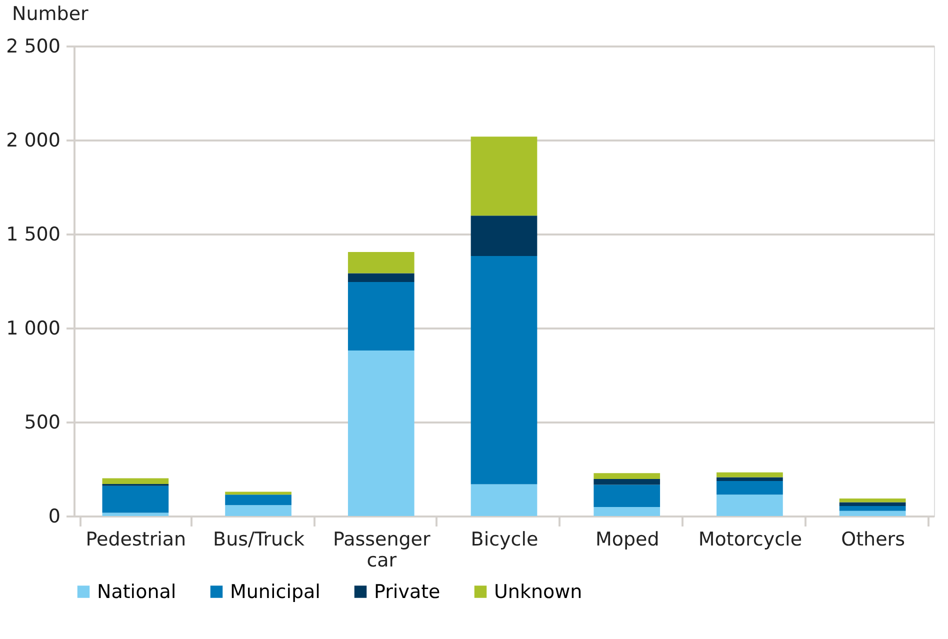 The image size is (948, 639). I want to click on x-tick-label: Bicycle, so click(504, 539).